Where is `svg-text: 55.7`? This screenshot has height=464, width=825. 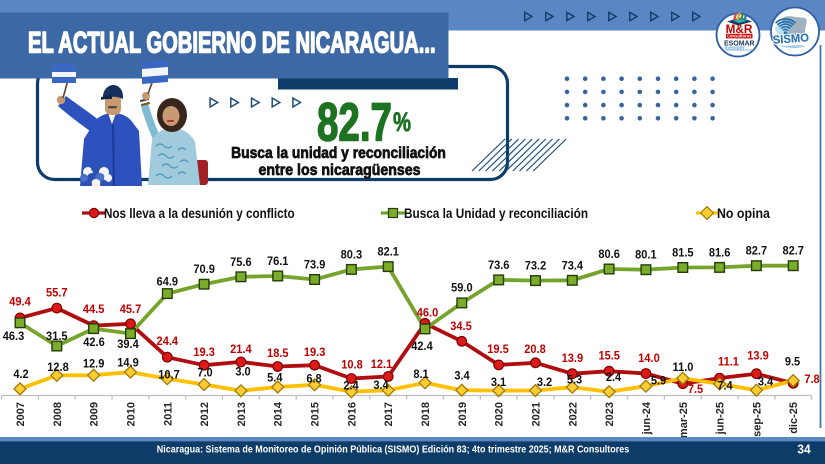
svg-text: 55.7 is located at coordinates (56, 293).